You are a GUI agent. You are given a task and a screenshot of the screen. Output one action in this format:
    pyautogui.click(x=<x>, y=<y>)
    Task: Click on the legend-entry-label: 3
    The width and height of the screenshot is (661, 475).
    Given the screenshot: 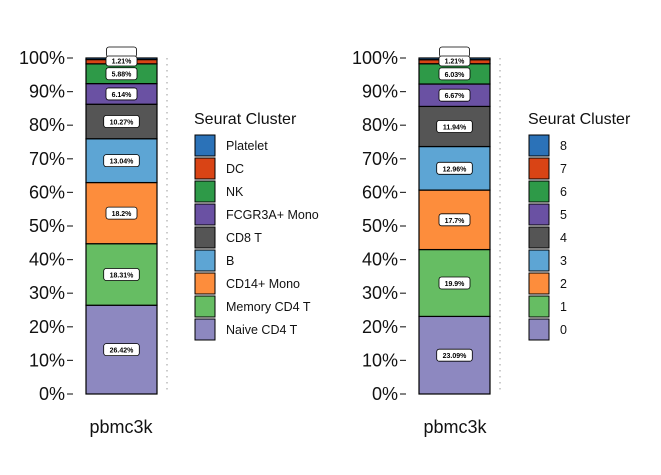 What is the action you would take?
    pyautogui.click(x=563, y=261)
    